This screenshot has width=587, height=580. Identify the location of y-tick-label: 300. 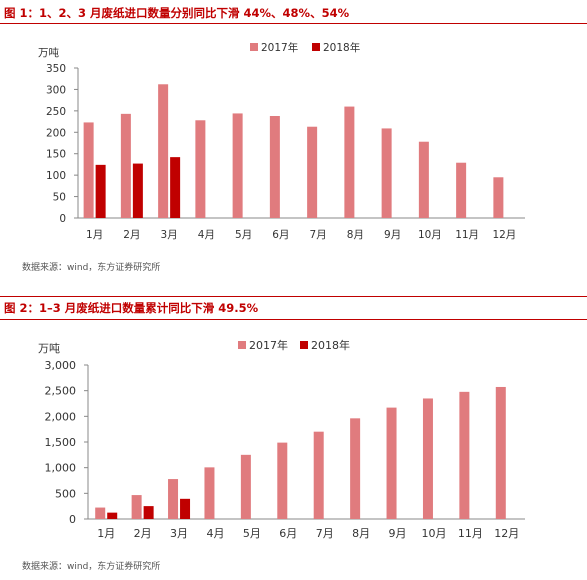
(56, 90).